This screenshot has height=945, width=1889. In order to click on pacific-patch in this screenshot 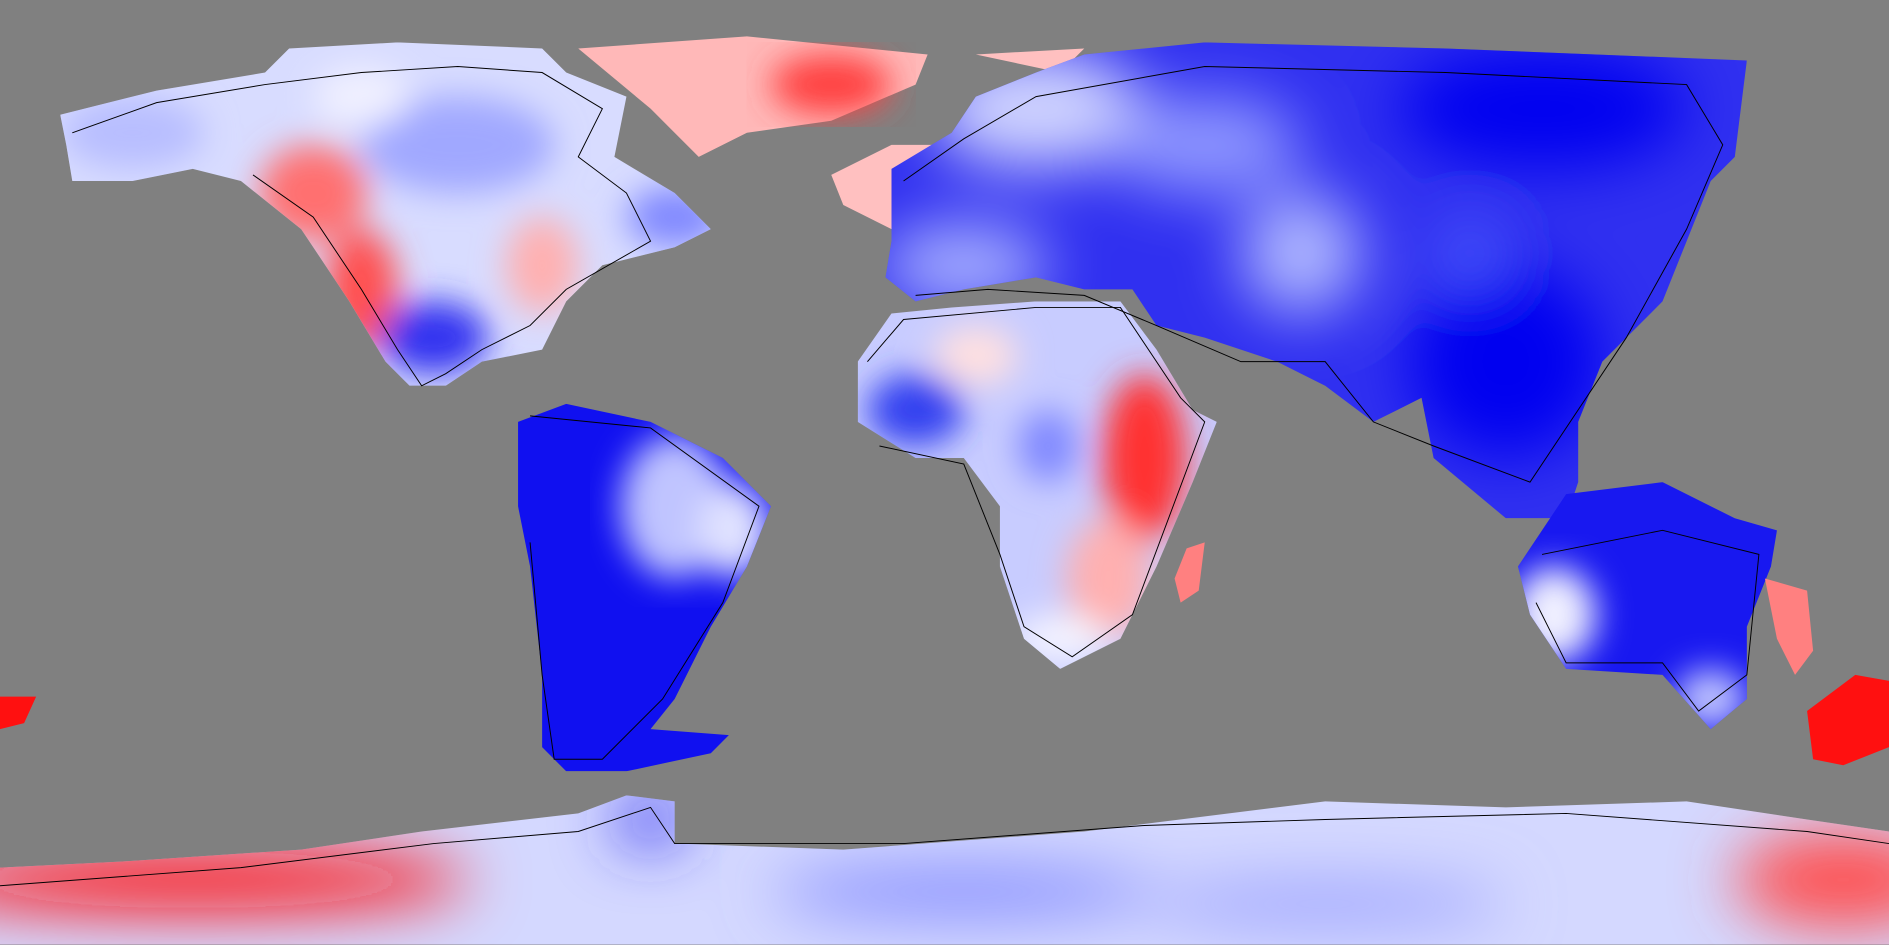, I will do `click(18, 713)`.